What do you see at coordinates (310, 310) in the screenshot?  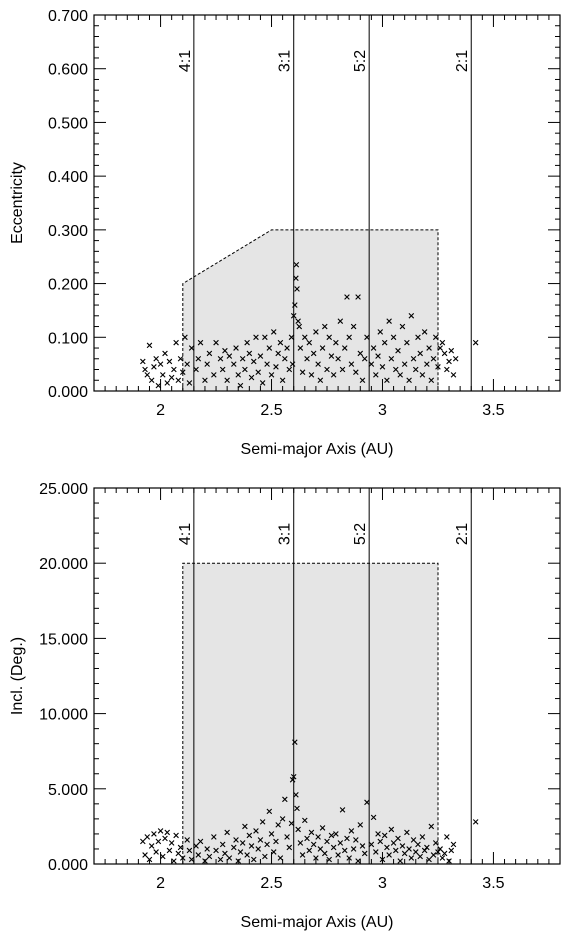 I see `region-outline` at bounding box center [310, 310].